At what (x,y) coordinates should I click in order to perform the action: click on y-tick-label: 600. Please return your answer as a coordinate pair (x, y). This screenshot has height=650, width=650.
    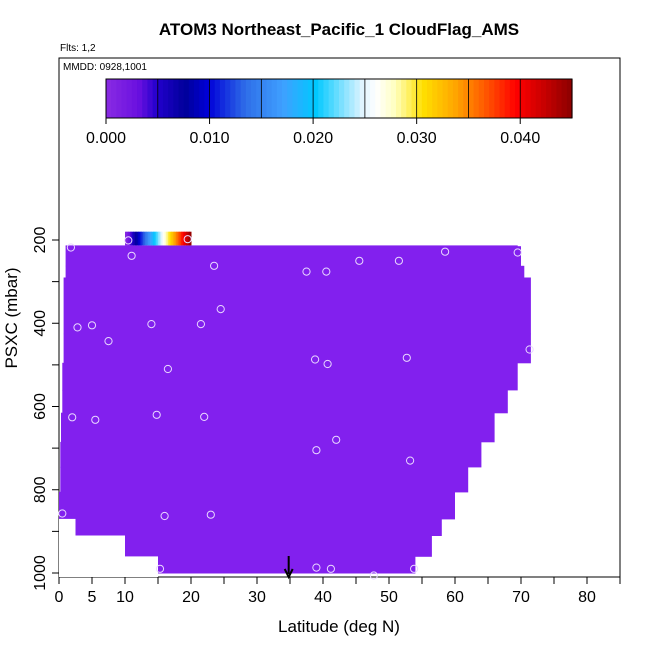
    Looking at the image, I should click on (40, 406).